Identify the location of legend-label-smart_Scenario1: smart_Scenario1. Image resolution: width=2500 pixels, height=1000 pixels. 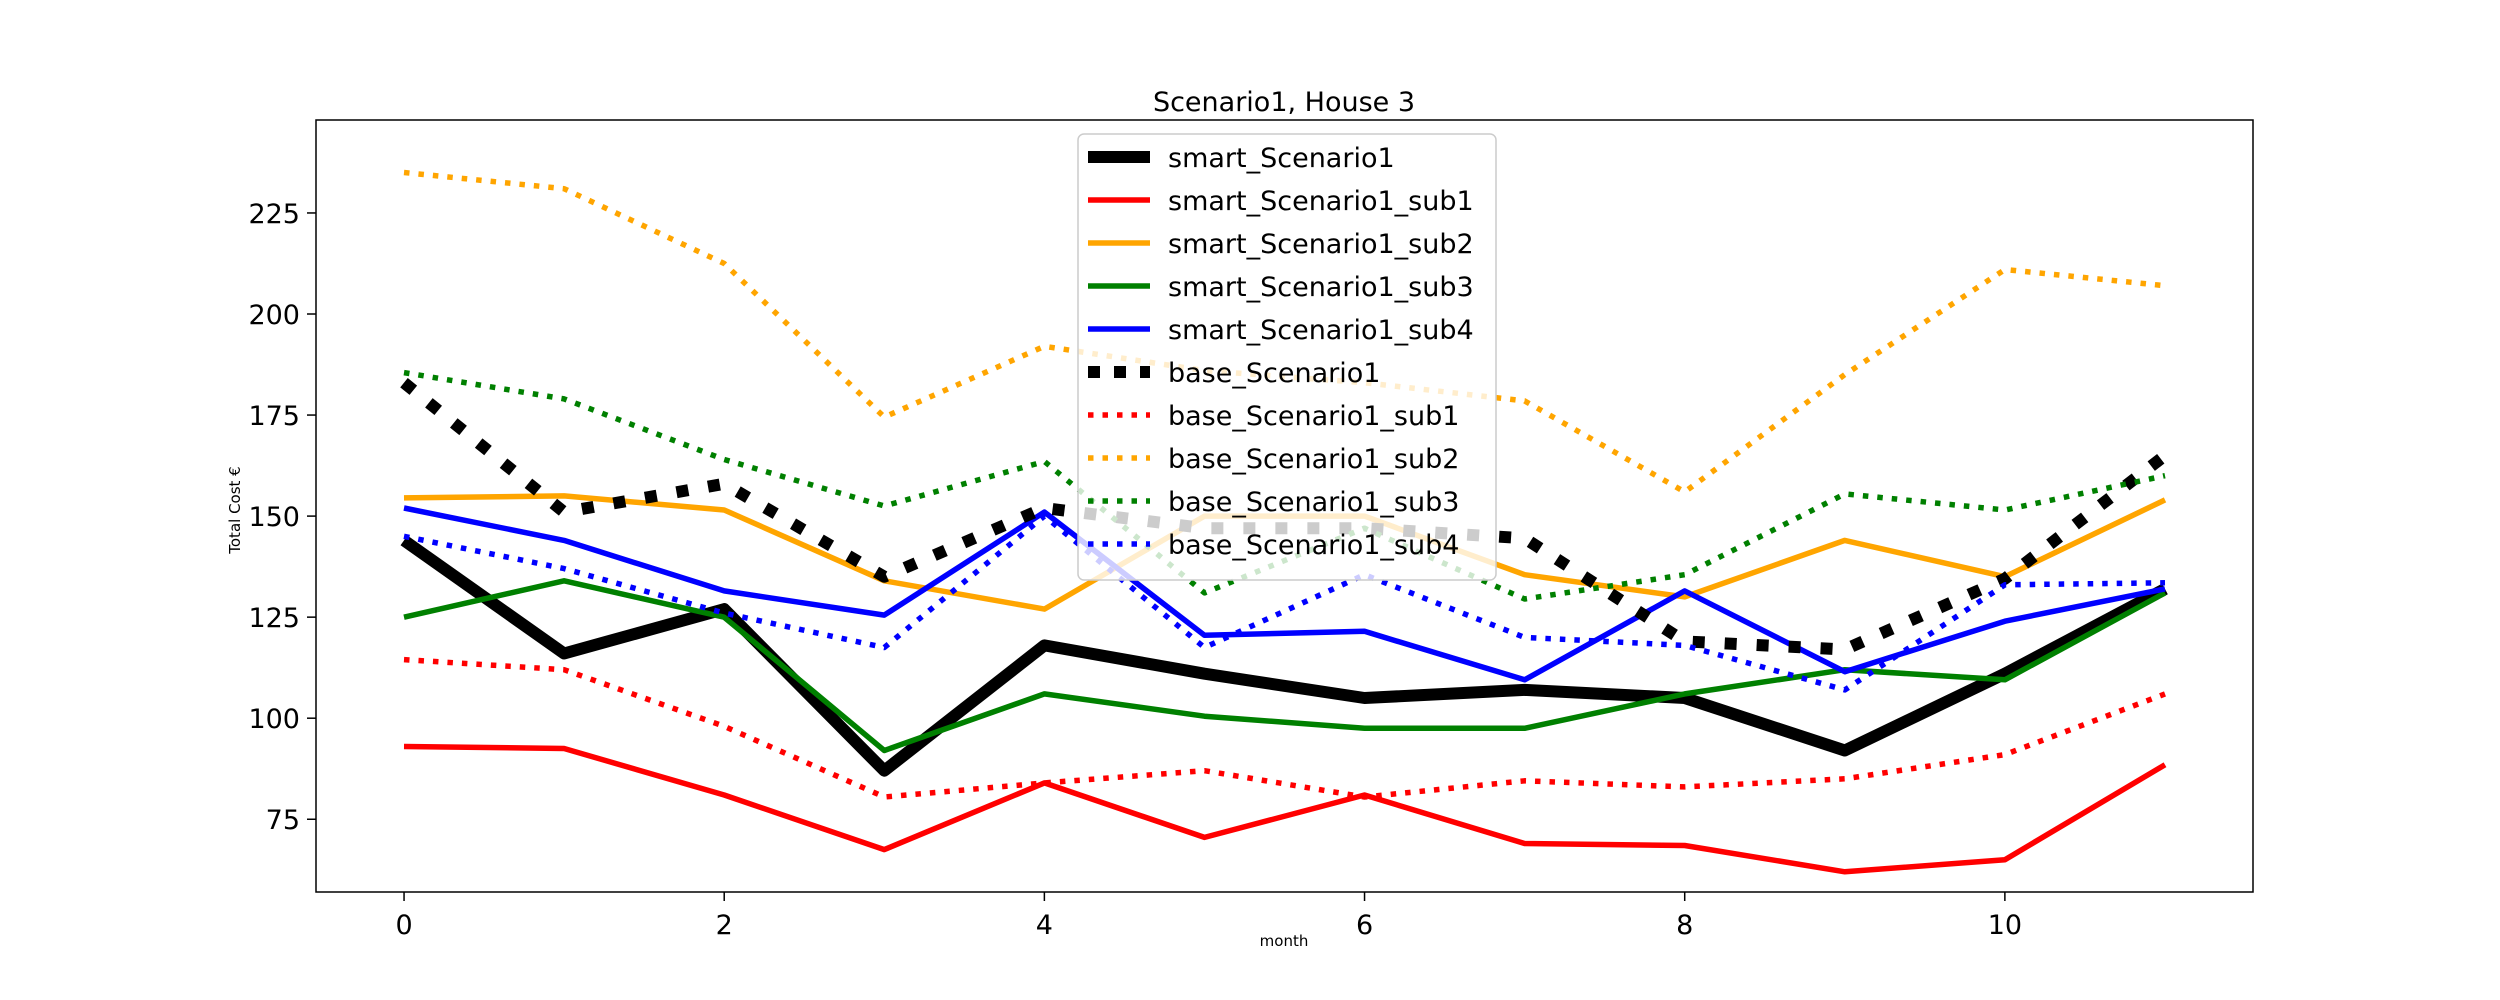
(1281, 158).